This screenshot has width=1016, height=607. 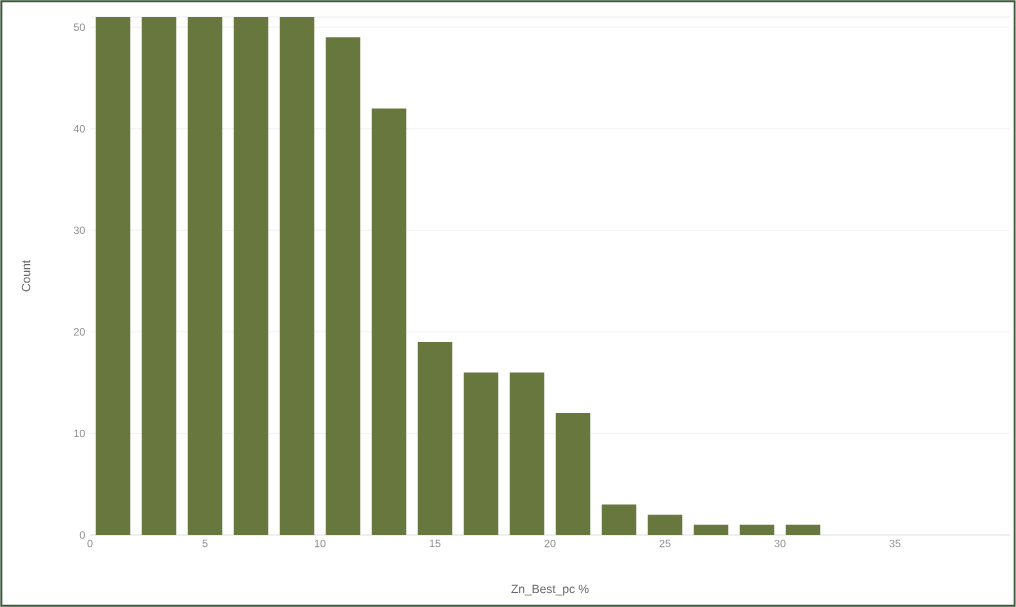 What do you see at coordinates (82, 535) in the screenshot?
I see `y-tick-label: 0` at bounding box center [82, 535].